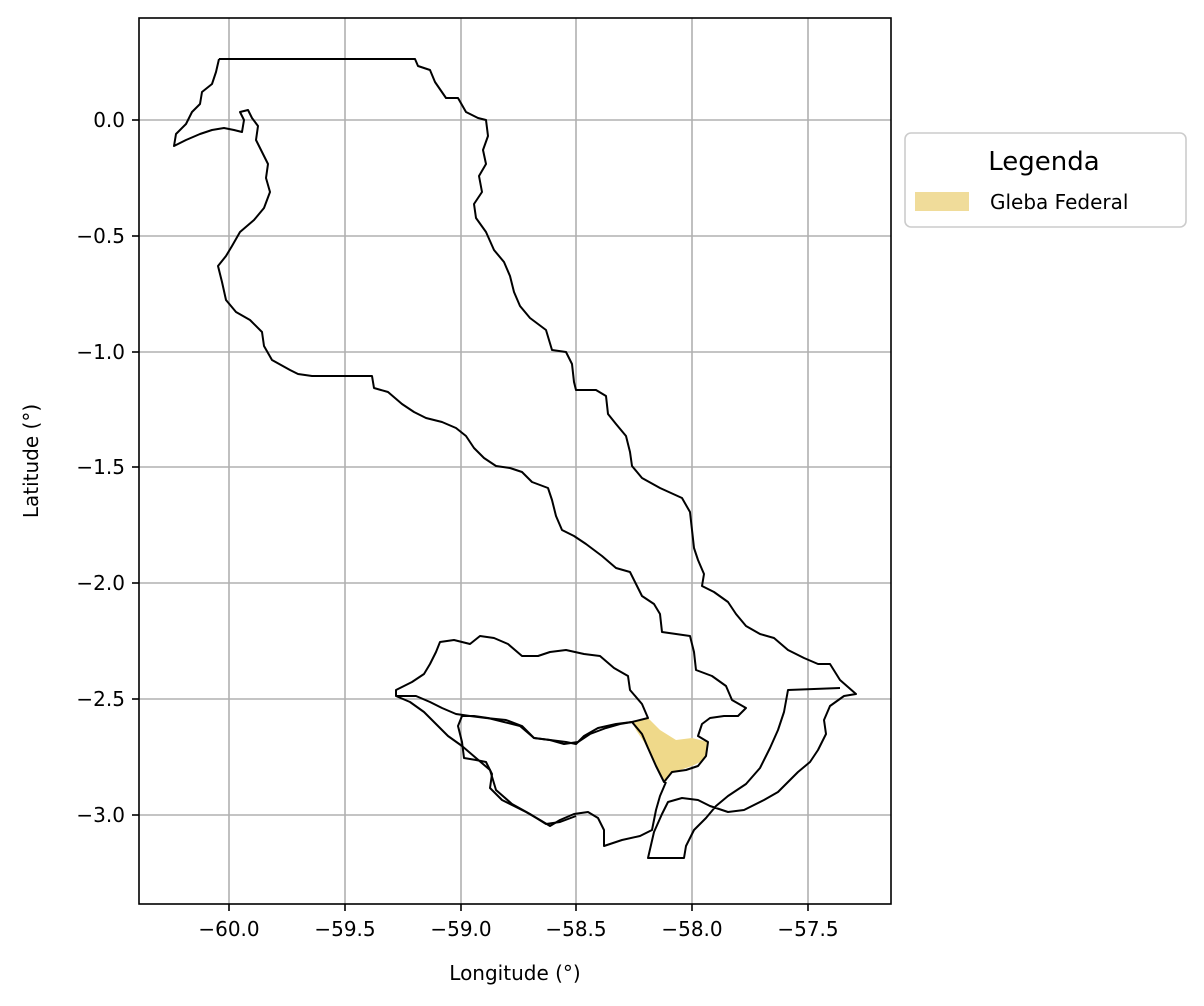  I want to click on y-tick-label: −3.0, so click(100, 815).